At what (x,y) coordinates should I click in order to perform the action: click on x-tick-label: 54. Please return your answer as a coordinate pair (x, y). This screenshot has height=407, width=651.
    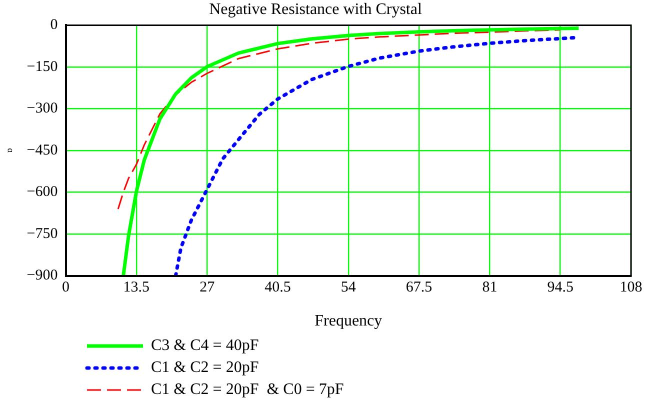
    Looking at the image, I should click on (348, 288).